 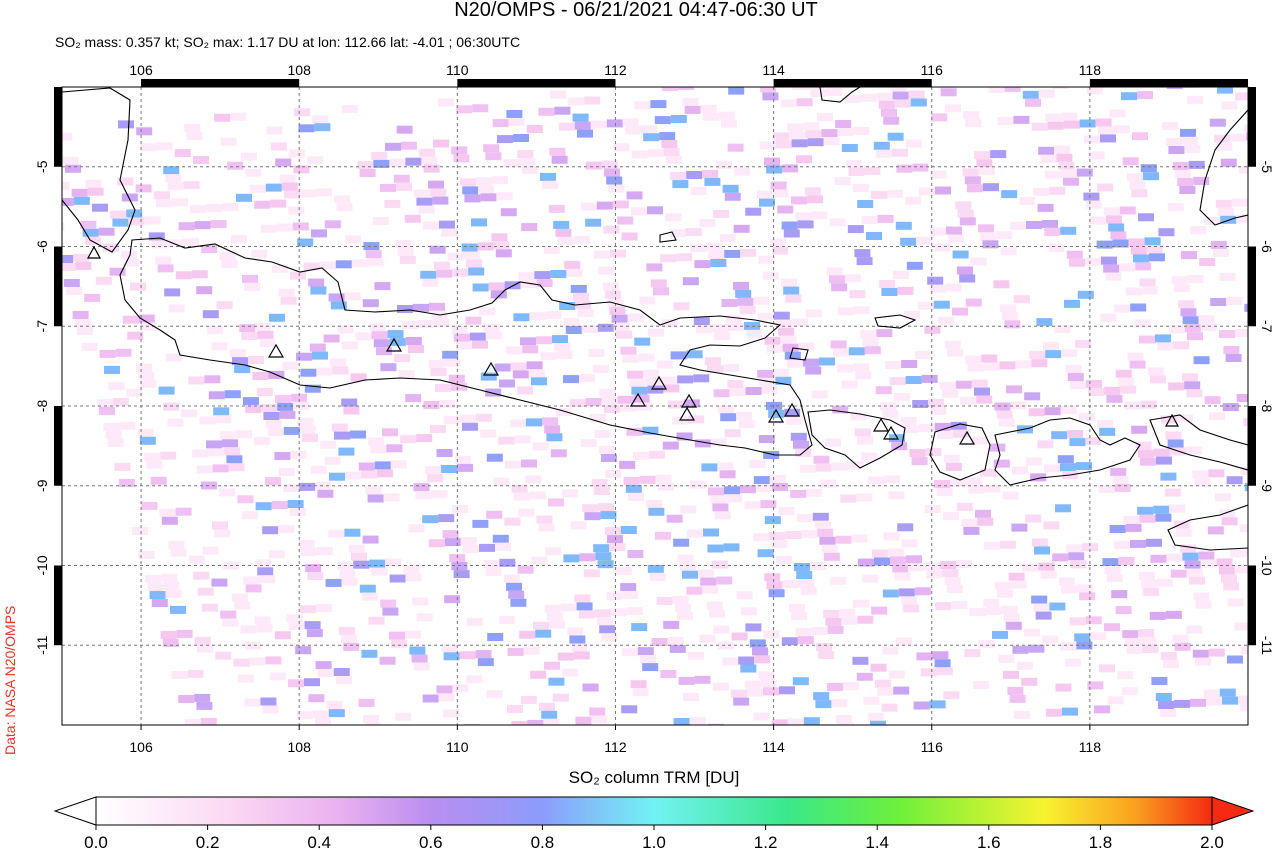 What do you see at coordinates (1265, 167) in the screenshot?
I see `y-tick-label: -5` at bounding box center [1265, 167].